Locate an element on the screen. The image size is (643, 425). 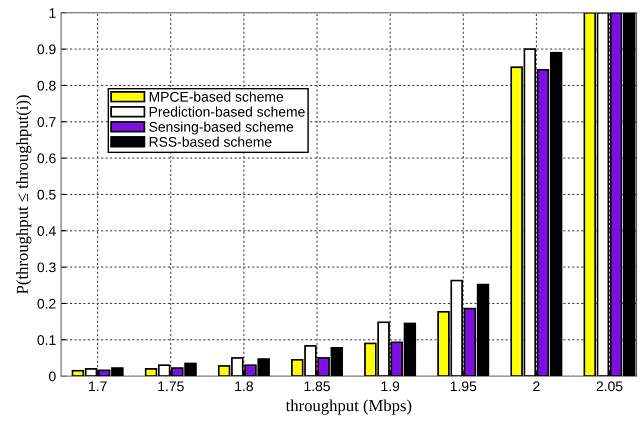
y-tick-label: 0 is located at coordinates (52, 376).